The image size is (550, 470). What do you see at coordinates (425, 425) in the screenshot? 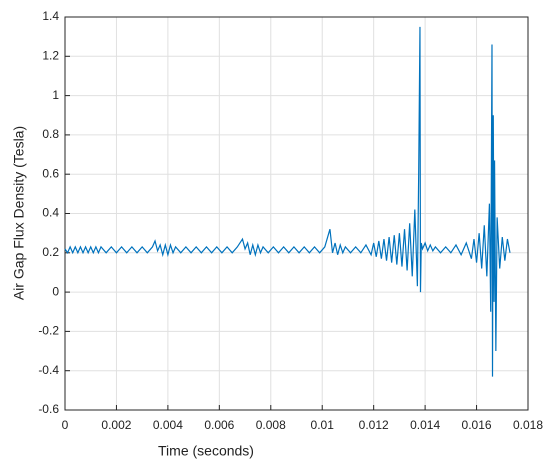
I see `x-tick-label: 0.014` at bounding box center [425, 425].